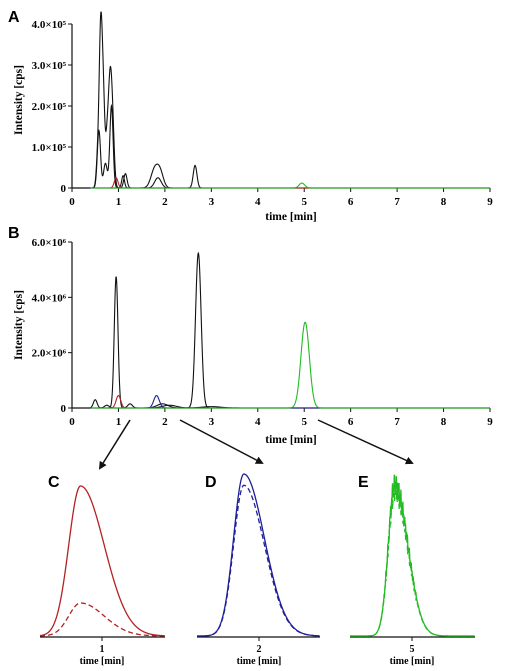 The height and width of the screenshot is (671, 510). Describe the element at coordinates (259, 661) in the screenshot. I see `panel-d-x-axis-title: time [min]` at that location.